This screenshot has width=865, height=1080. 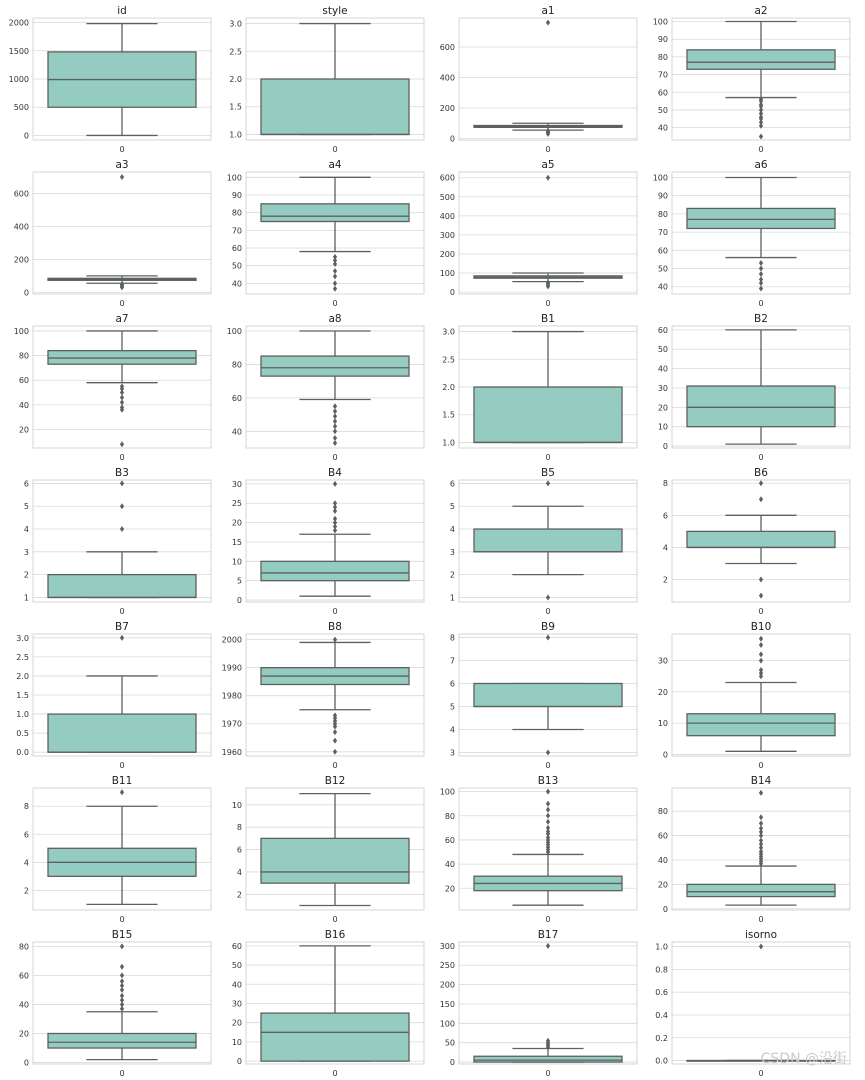 What do you see at coordinates (235, 51) in the screenshot?
I see `y-tick-label: 2.5` at bounding box center [235, 51].